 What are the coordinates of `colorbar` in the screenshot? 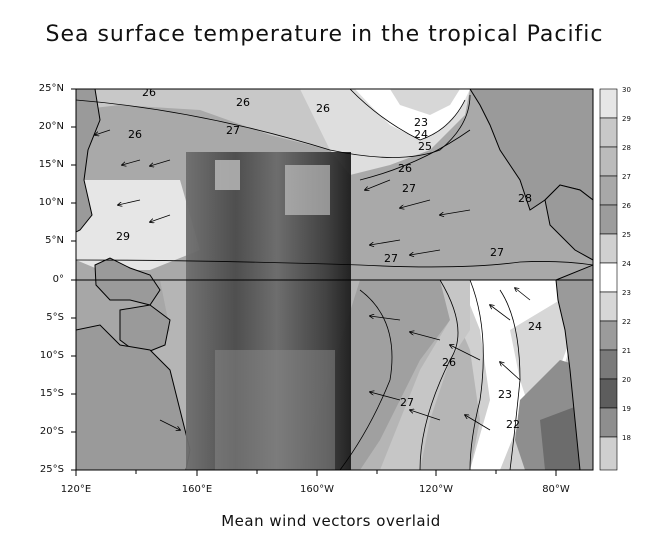 It's located at (608, 279).